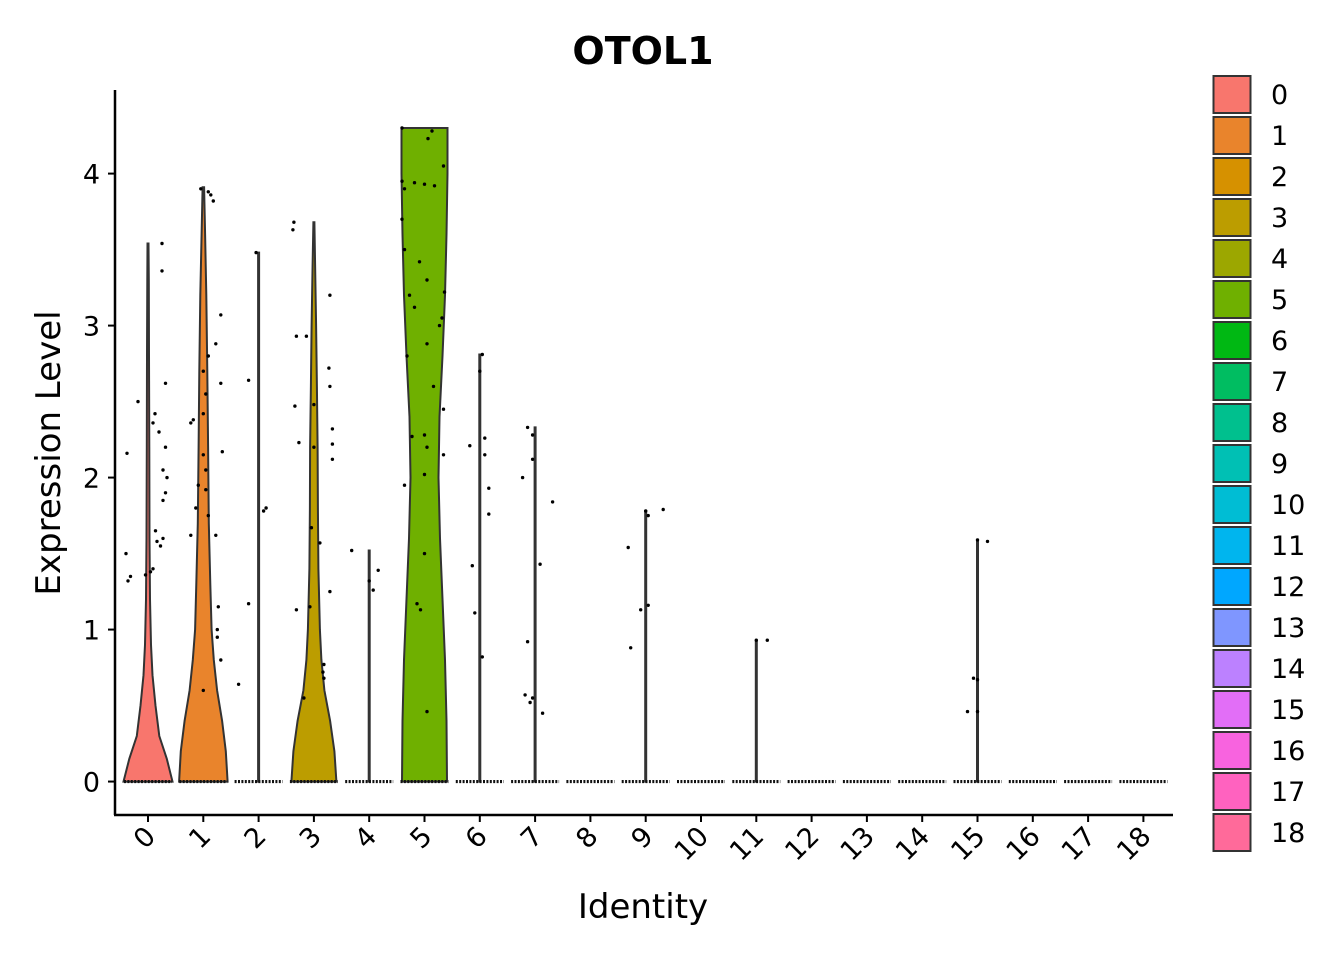  I want to click on legend-label-3: 3, so click(1279, 218).